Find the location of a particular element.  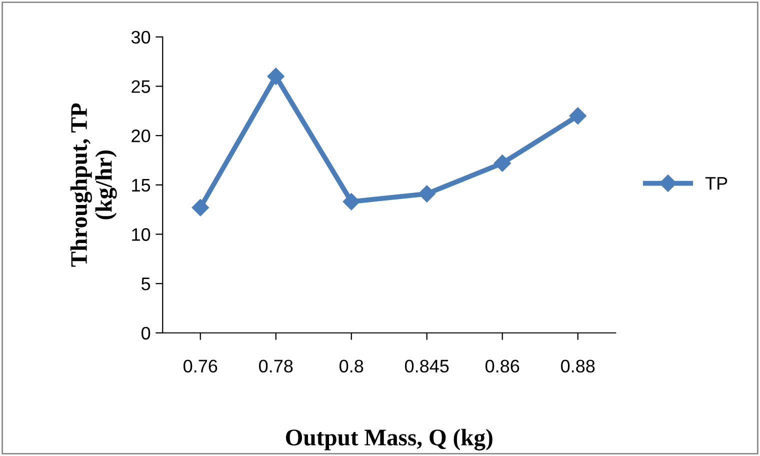

x-tick-label: 0.76 is located at coordinates (201, 366).